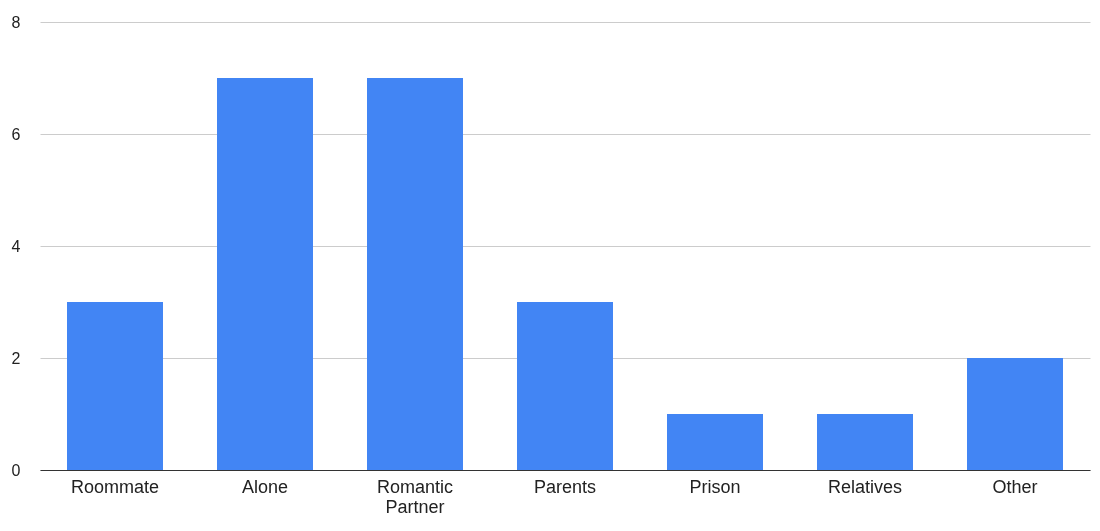 This screenshot has width=1100, height=531. I want to click on y-tick-label: 0, so click(16, 470).